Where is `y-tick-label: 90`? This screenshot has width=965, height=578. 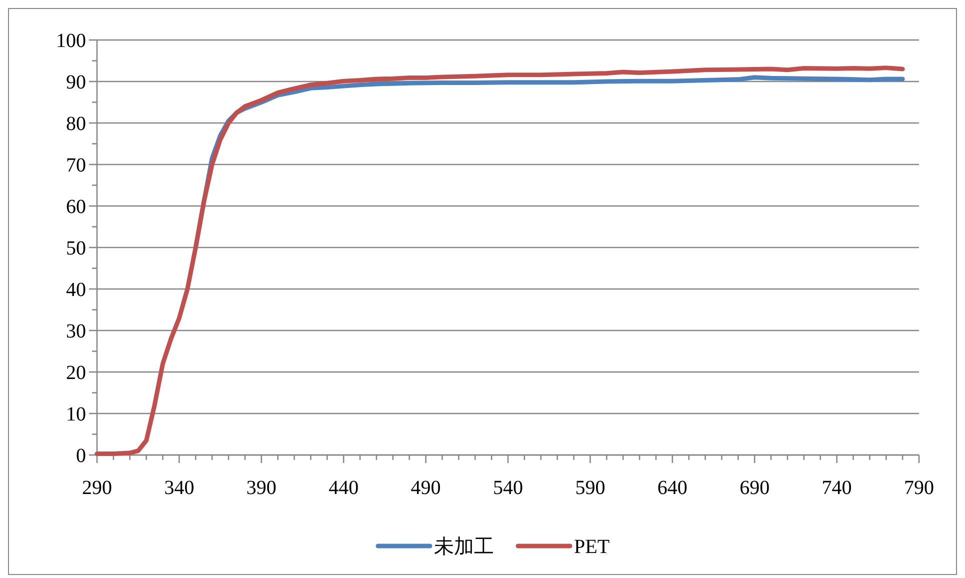
y-tick-label: 90 is located at coordinates (76, 83).